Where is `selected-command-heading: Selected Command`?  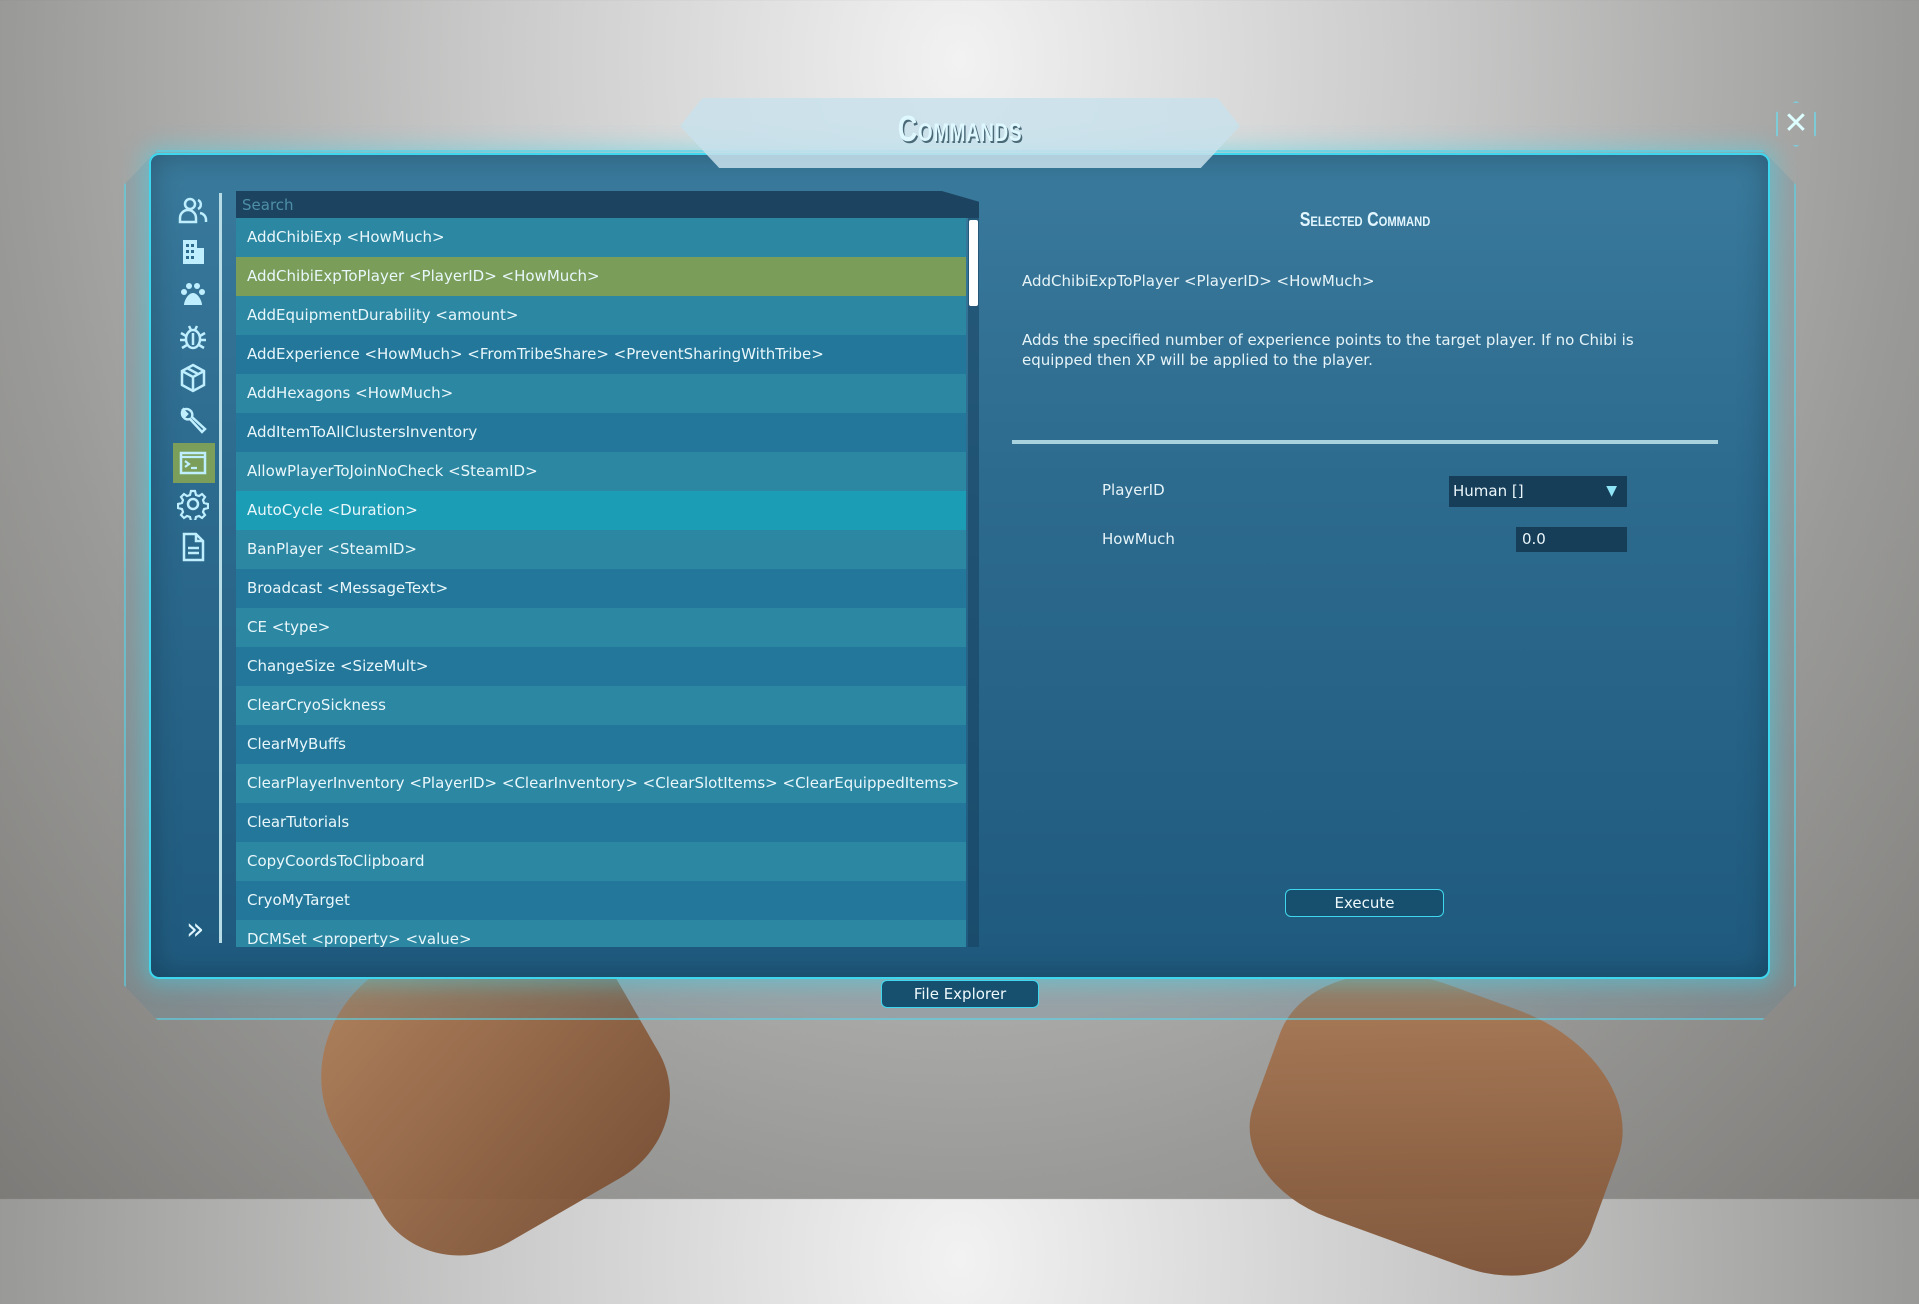
selected-command-heading: Selected Command is located at coordinates (1365, 220).